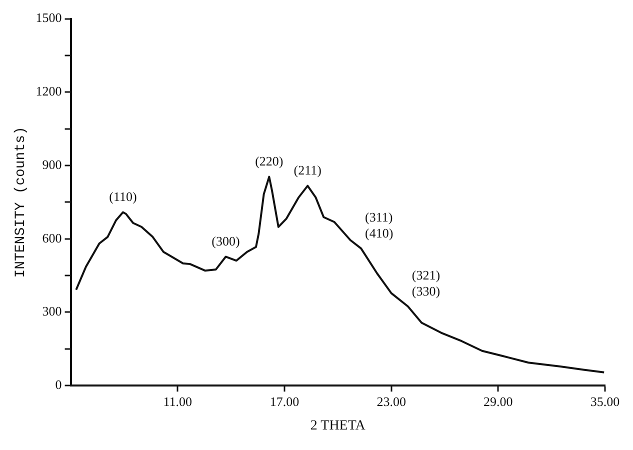 Image resolution: width=633 pixels, height=450 pixels. What do you see at coordinates (52, 164) in the screenshot?
I see `y-tick-label: 900` at bounding box center [52, 164].